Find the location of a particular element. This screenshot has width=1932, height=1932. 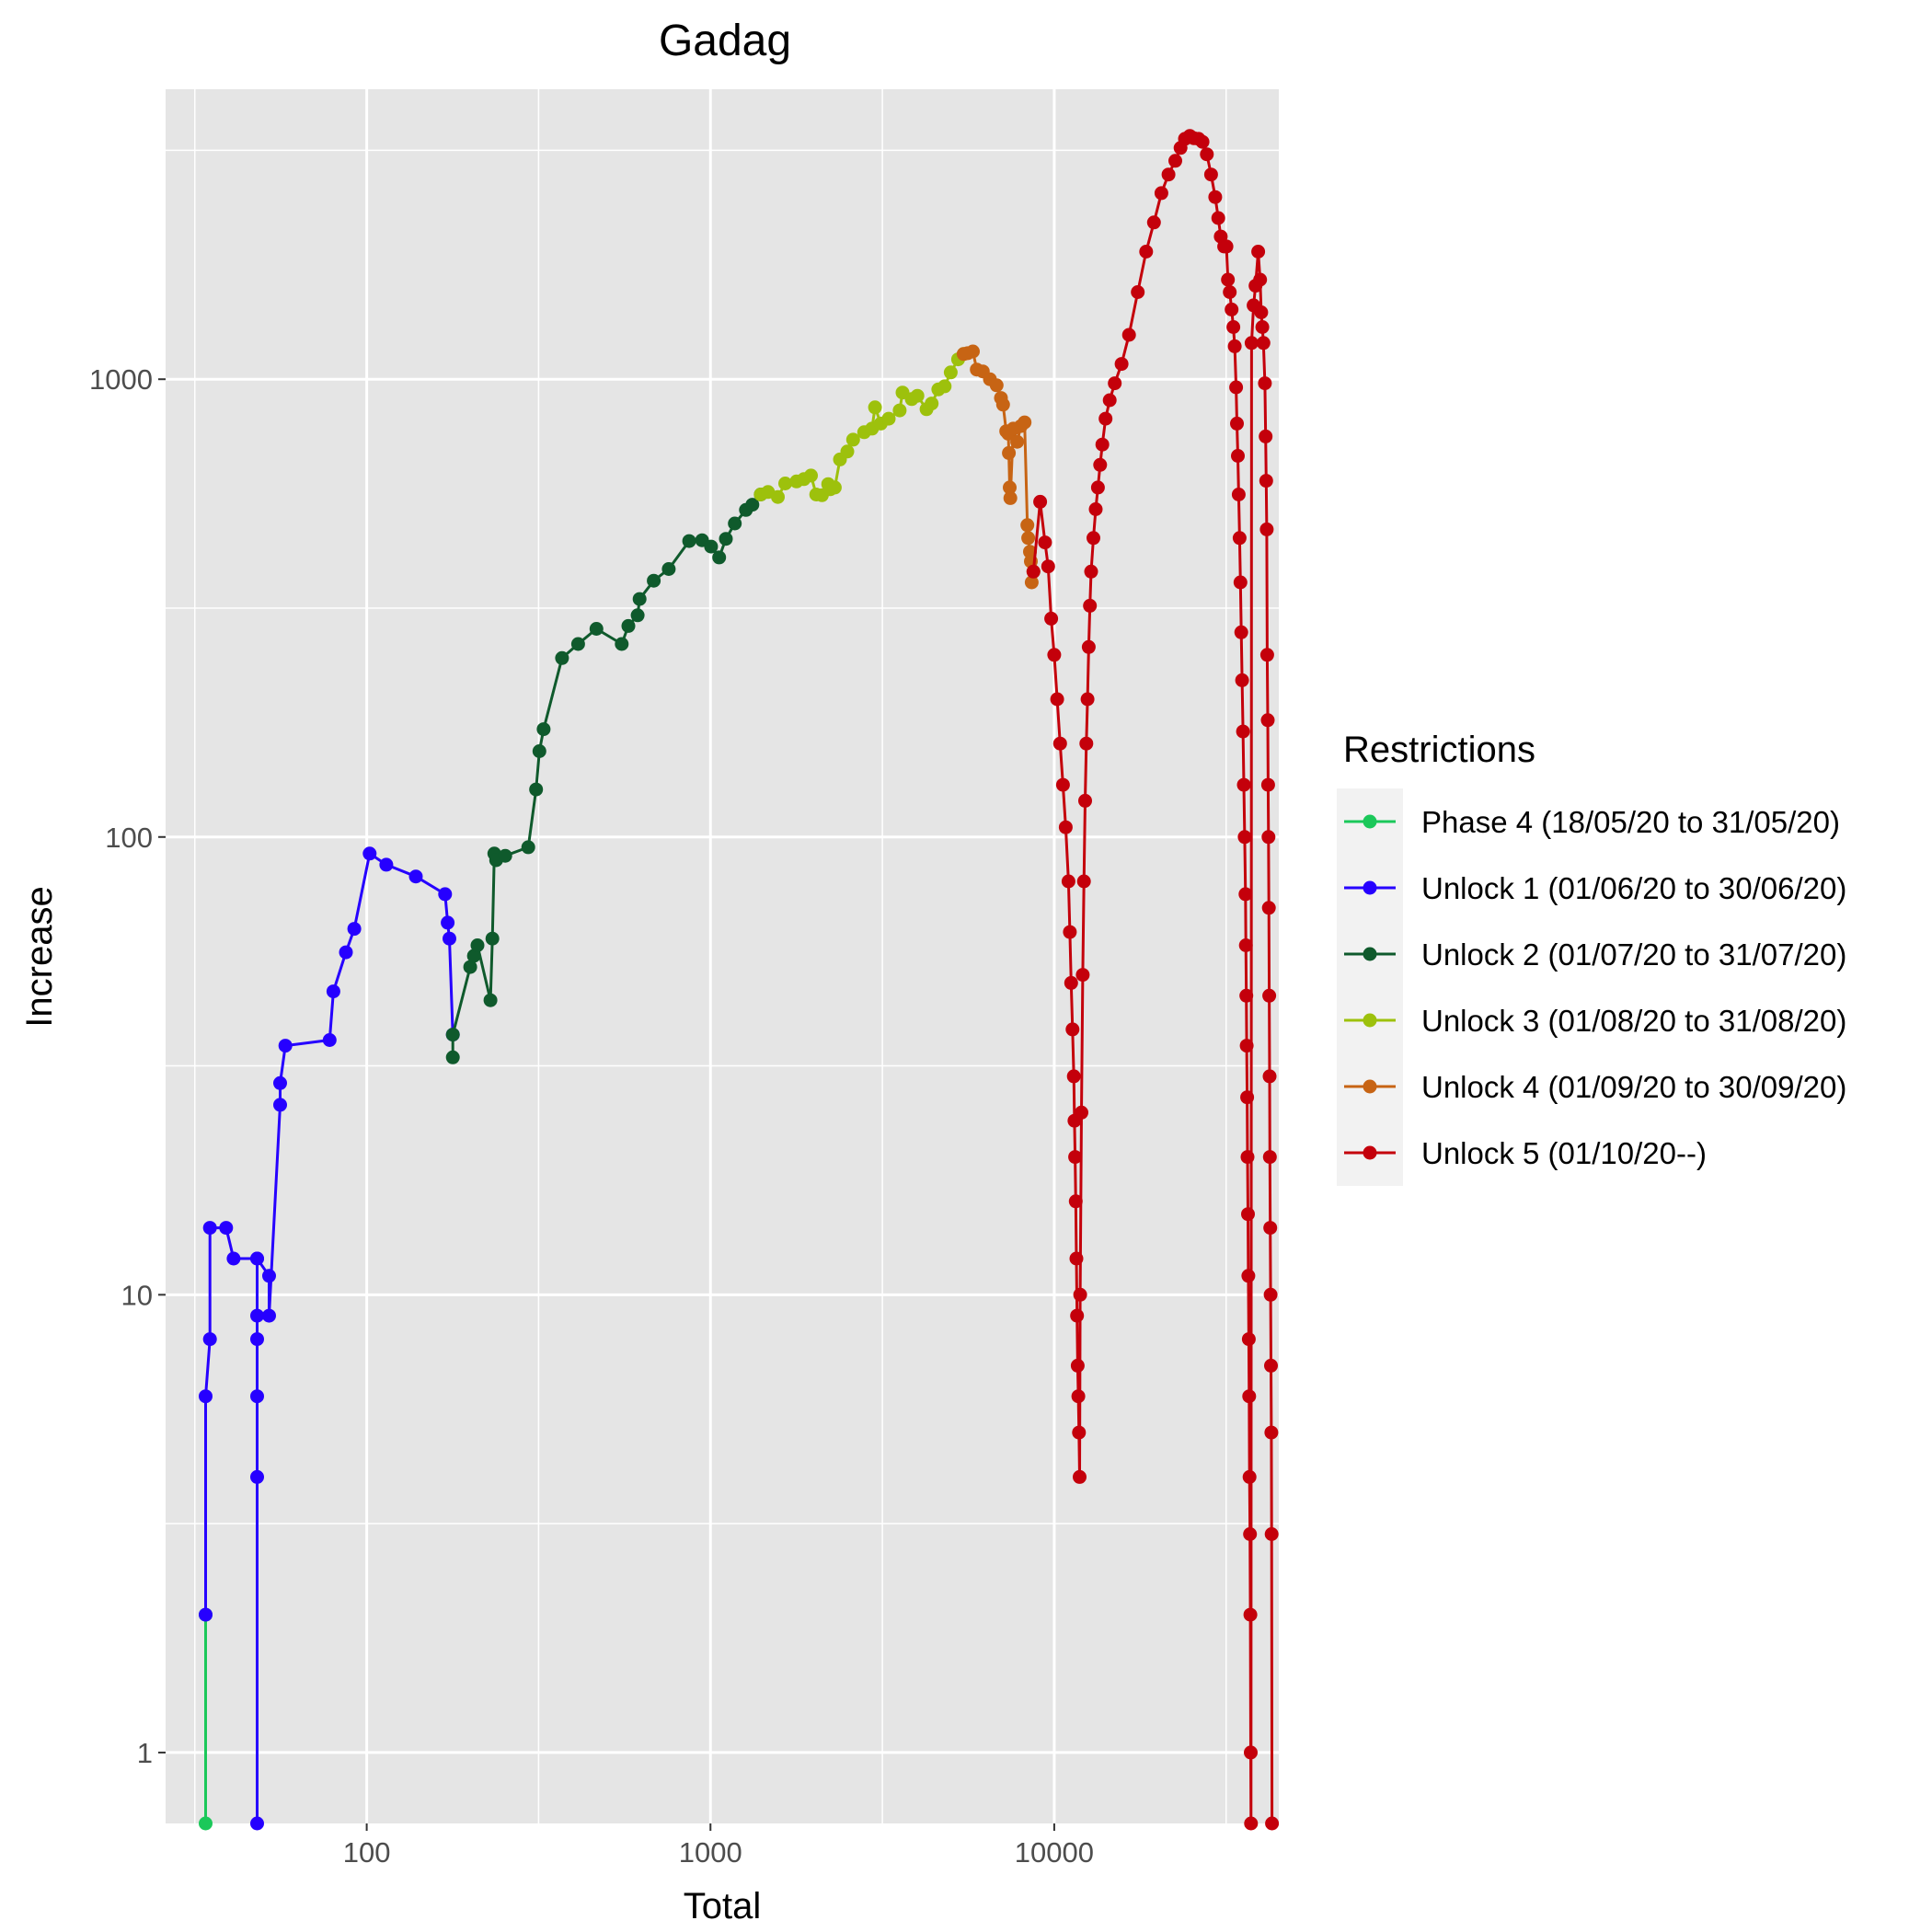

legend-item: Unlock 2 (01/07/20 to 31/07/20) is located at coordinates (1595, 954).